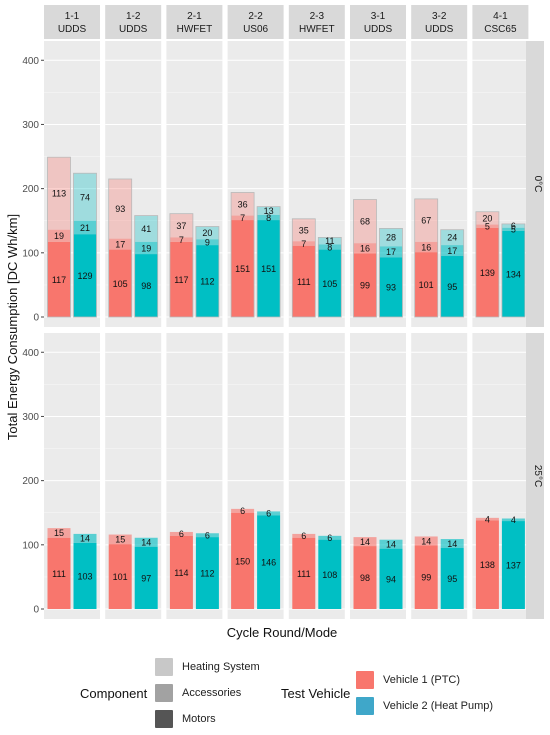  I want to click on data-label-motors: 114, so click(181, 573).